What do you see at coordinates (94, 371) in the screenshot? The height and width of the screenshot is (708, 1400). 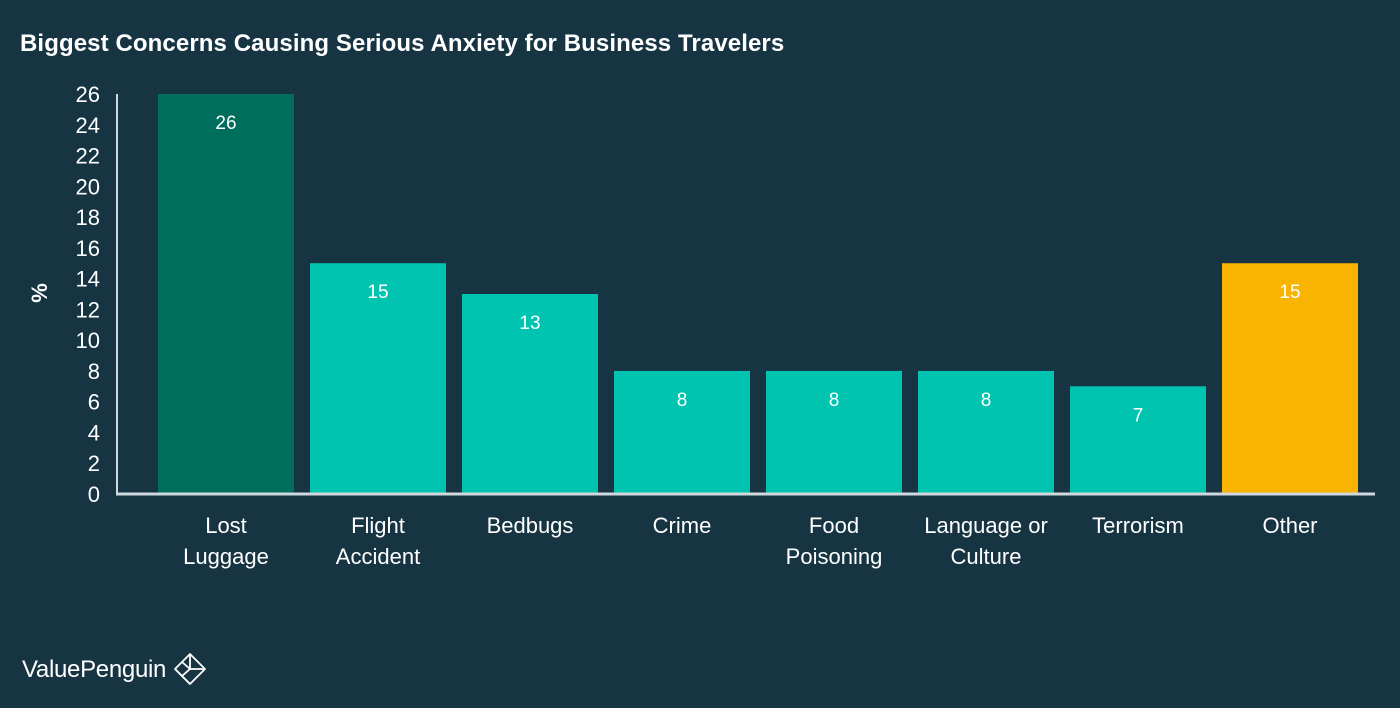 I see `y-tick-label: 8` at bounding box center [94, 371].